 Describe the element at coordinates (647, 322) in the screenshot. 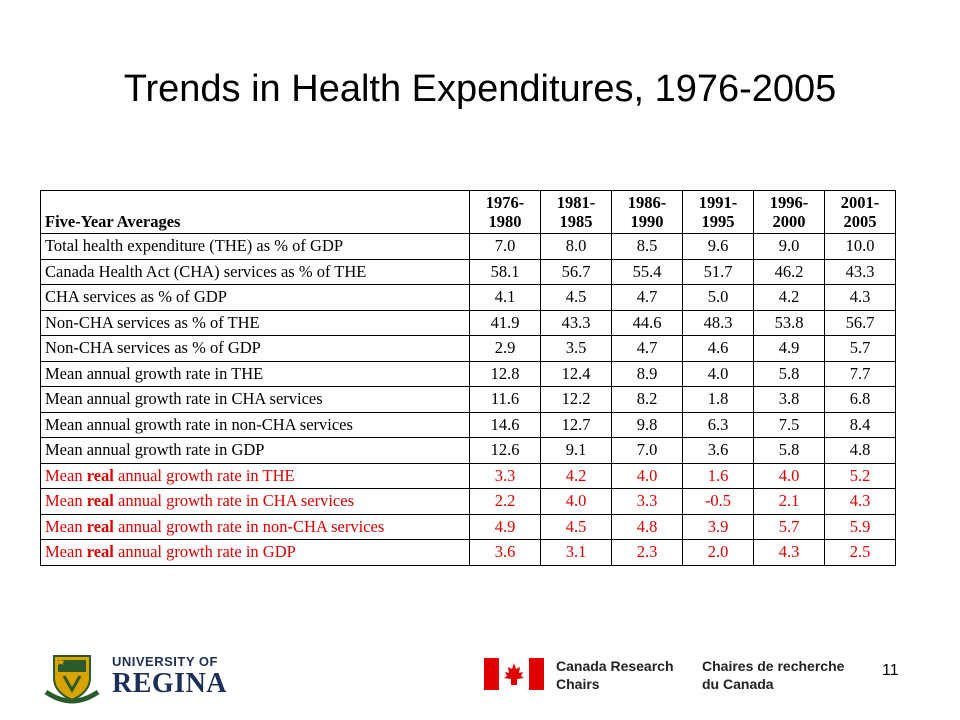

I see `table-cell: 44.6` at that location.